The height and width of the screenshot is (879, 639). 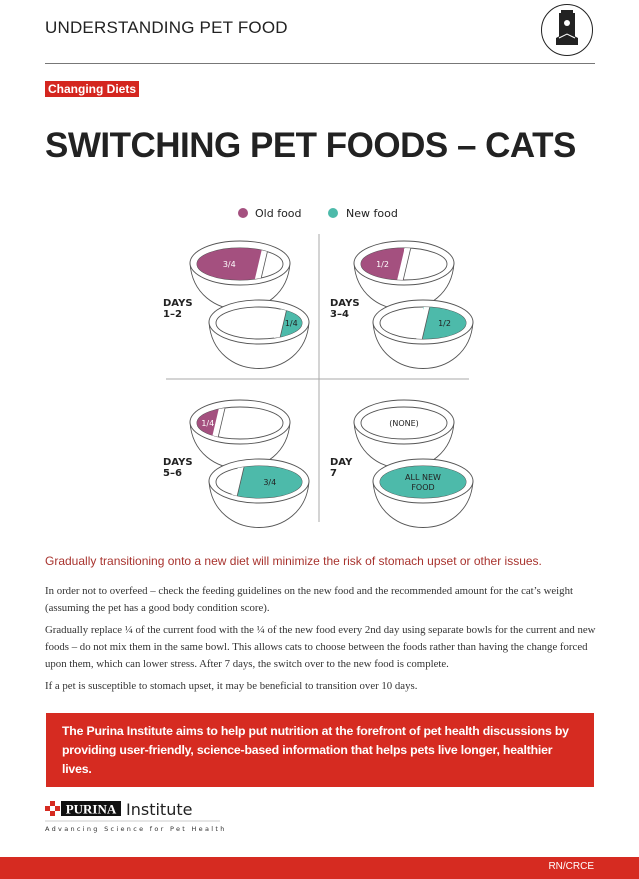 I want to click on footer-code: RN/CRCE, so click(x=571, y=866).